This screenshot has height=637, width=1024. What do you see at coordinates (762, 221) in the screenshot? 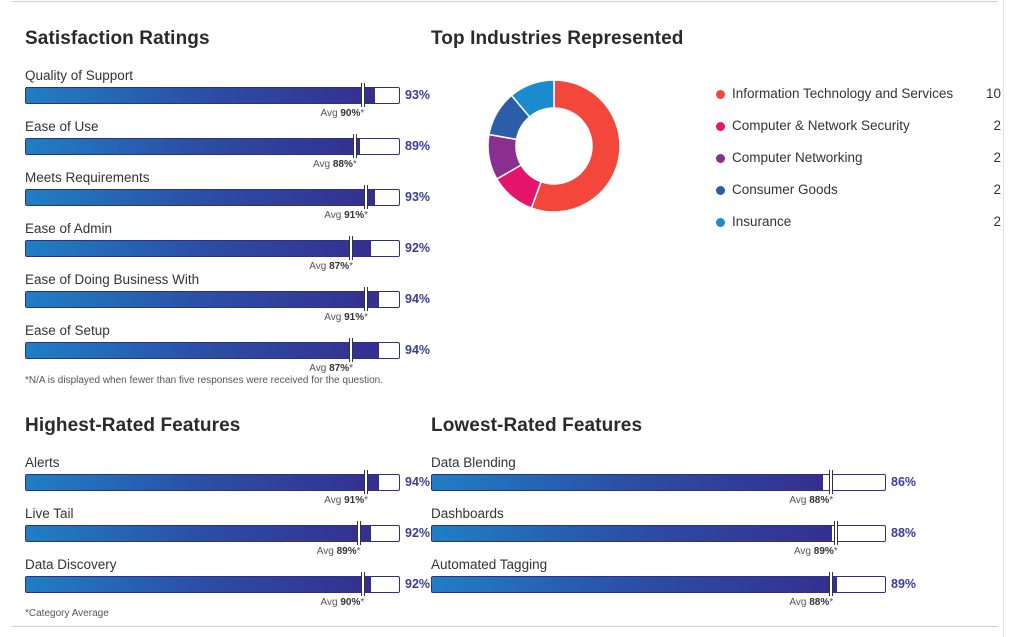
I see `legend-label: Insurance` at bounding box center [762, 221].